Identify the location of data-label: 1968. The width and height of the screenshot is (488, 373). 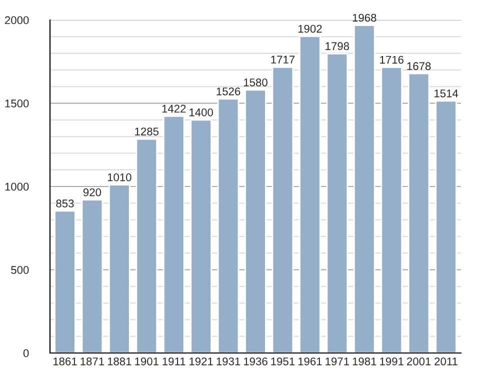
(364, 18).